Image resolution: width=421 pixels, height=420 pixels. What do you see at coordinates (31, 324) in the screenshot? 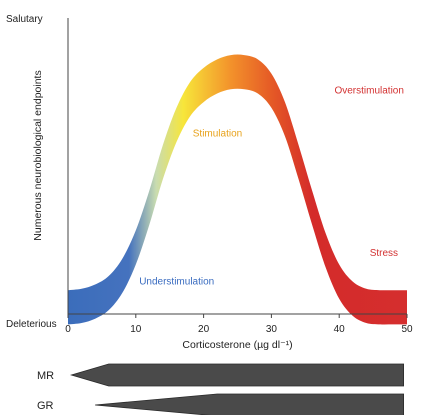
I see `y-bottom-label: Deleterious` at bounding box center [31, 324].